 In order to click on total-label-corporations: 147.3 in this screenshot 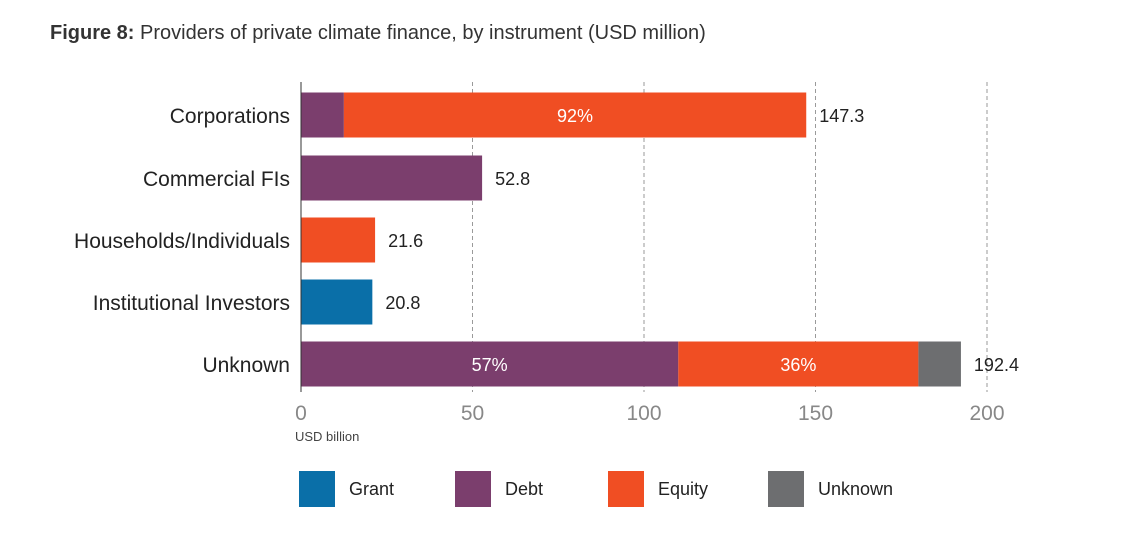, I will do `click(841, 116)`.